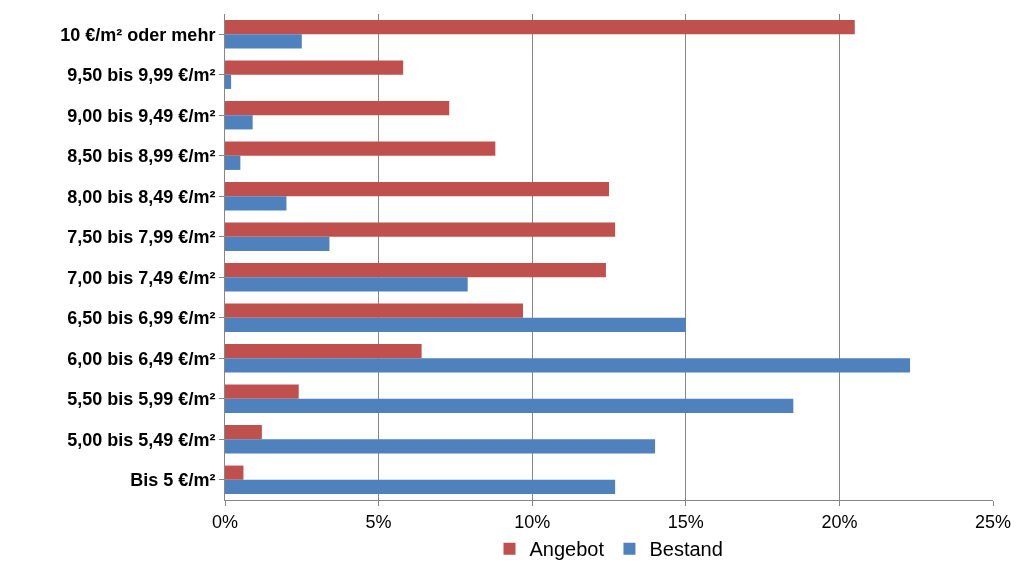 This screenshot has width=1021, height=580. I want to click on x-tick-label: 0%, so click(225, 521).